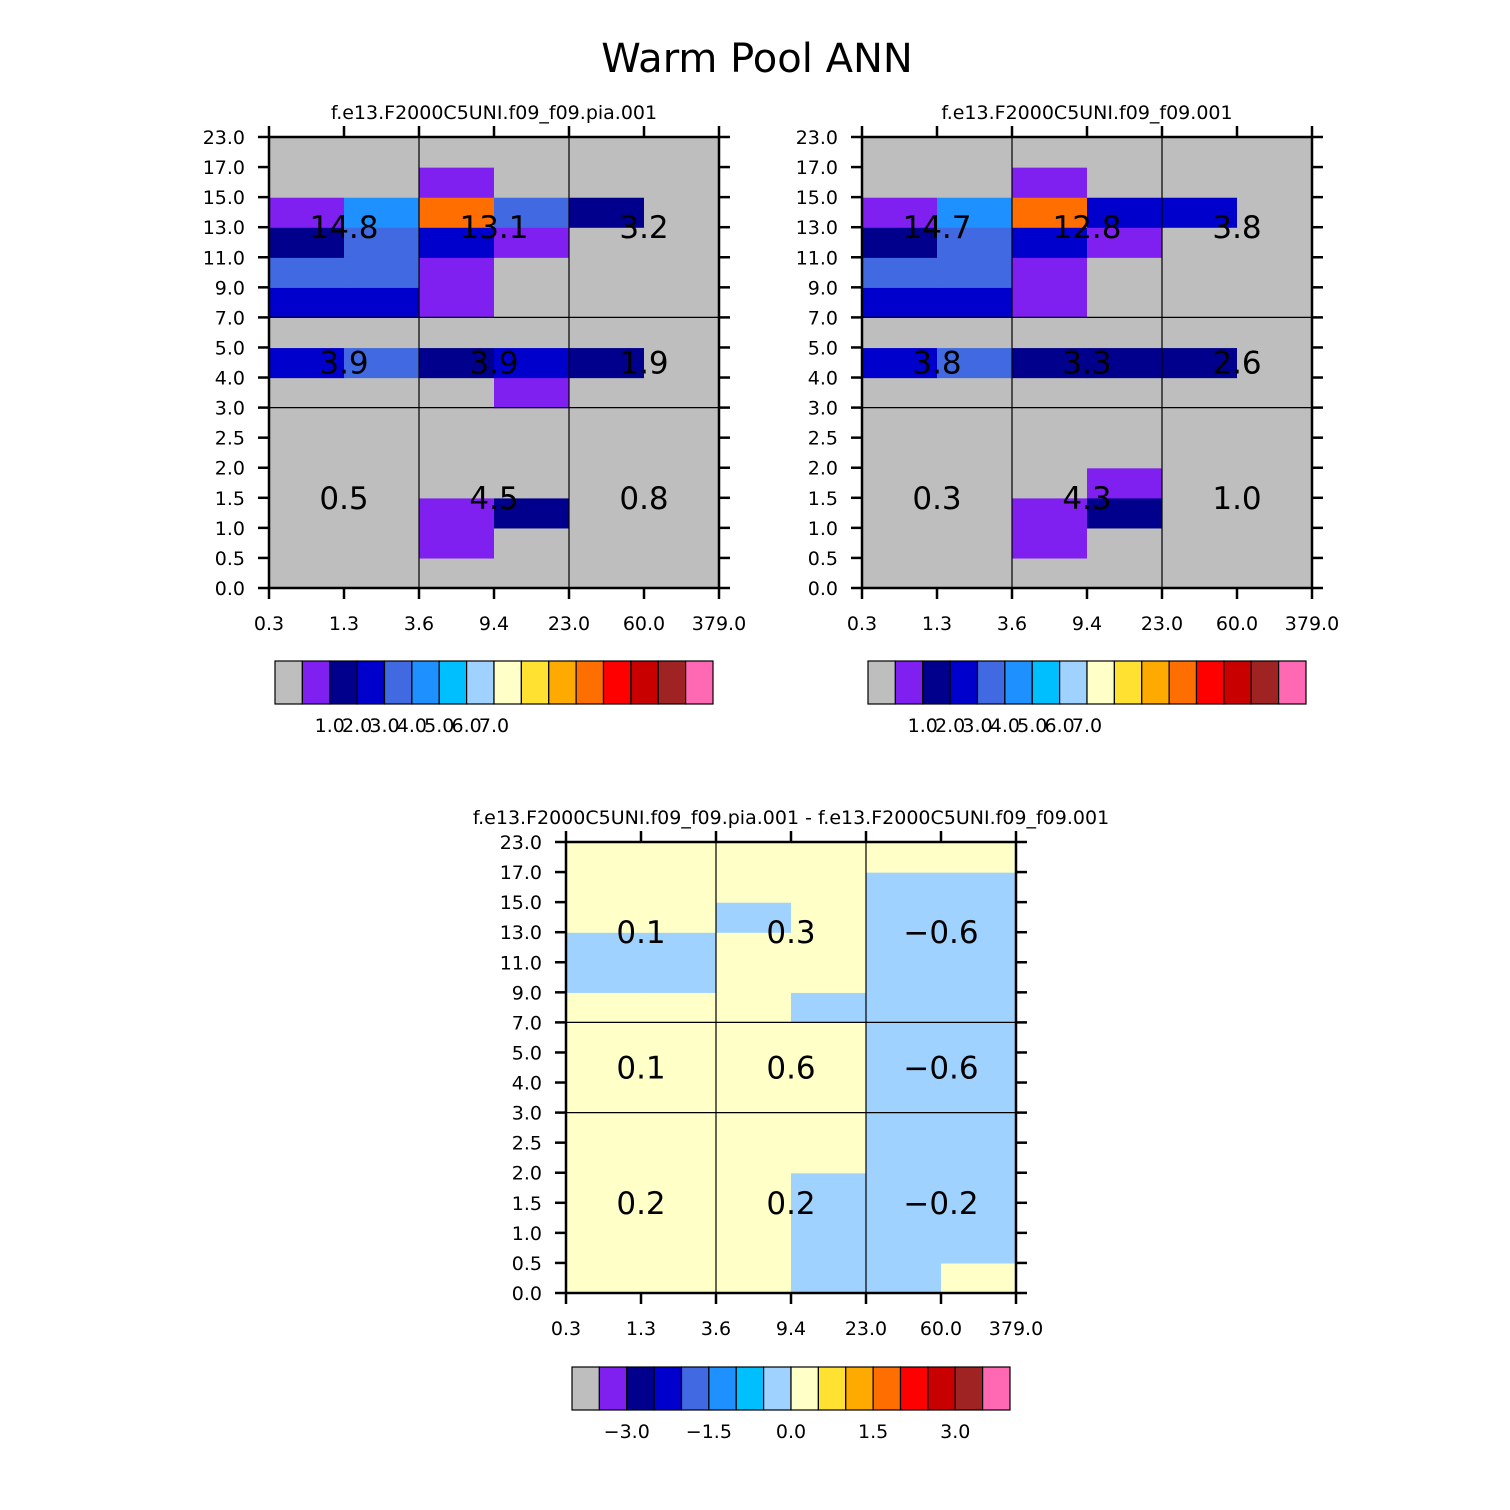  I want to click on box-value: 2.6, so click(1236, 364).